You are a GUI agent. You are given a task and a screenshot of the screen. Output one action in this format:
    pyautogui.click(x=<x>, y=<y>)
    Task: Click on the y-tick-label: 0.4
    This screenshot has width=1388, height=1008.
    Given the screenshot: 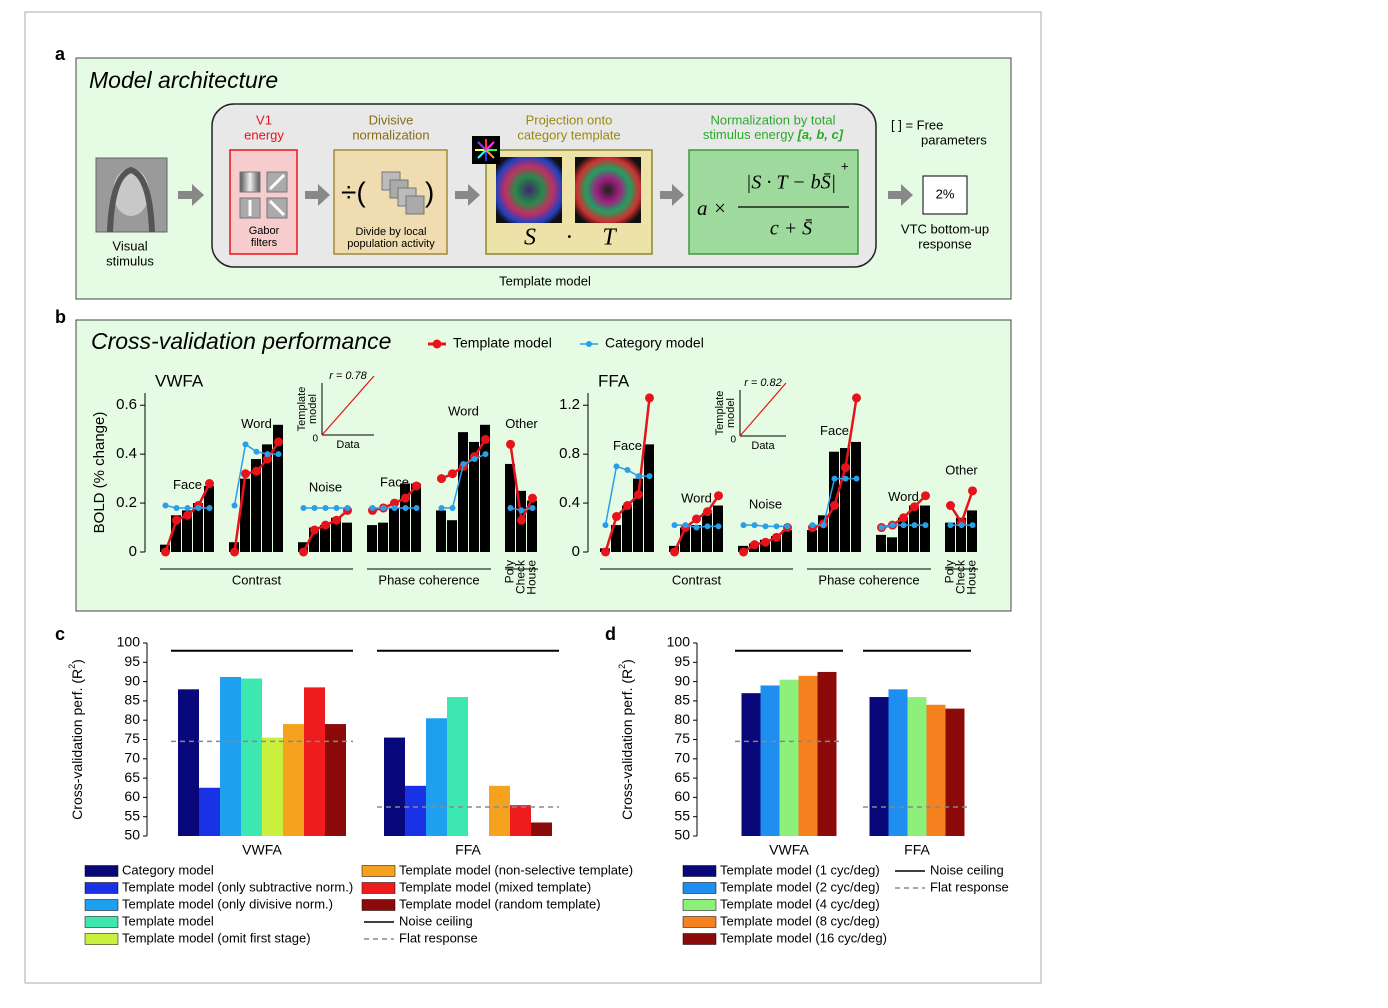 What is the action you would take?
    pyautogui.click(x=126, y=453)
    